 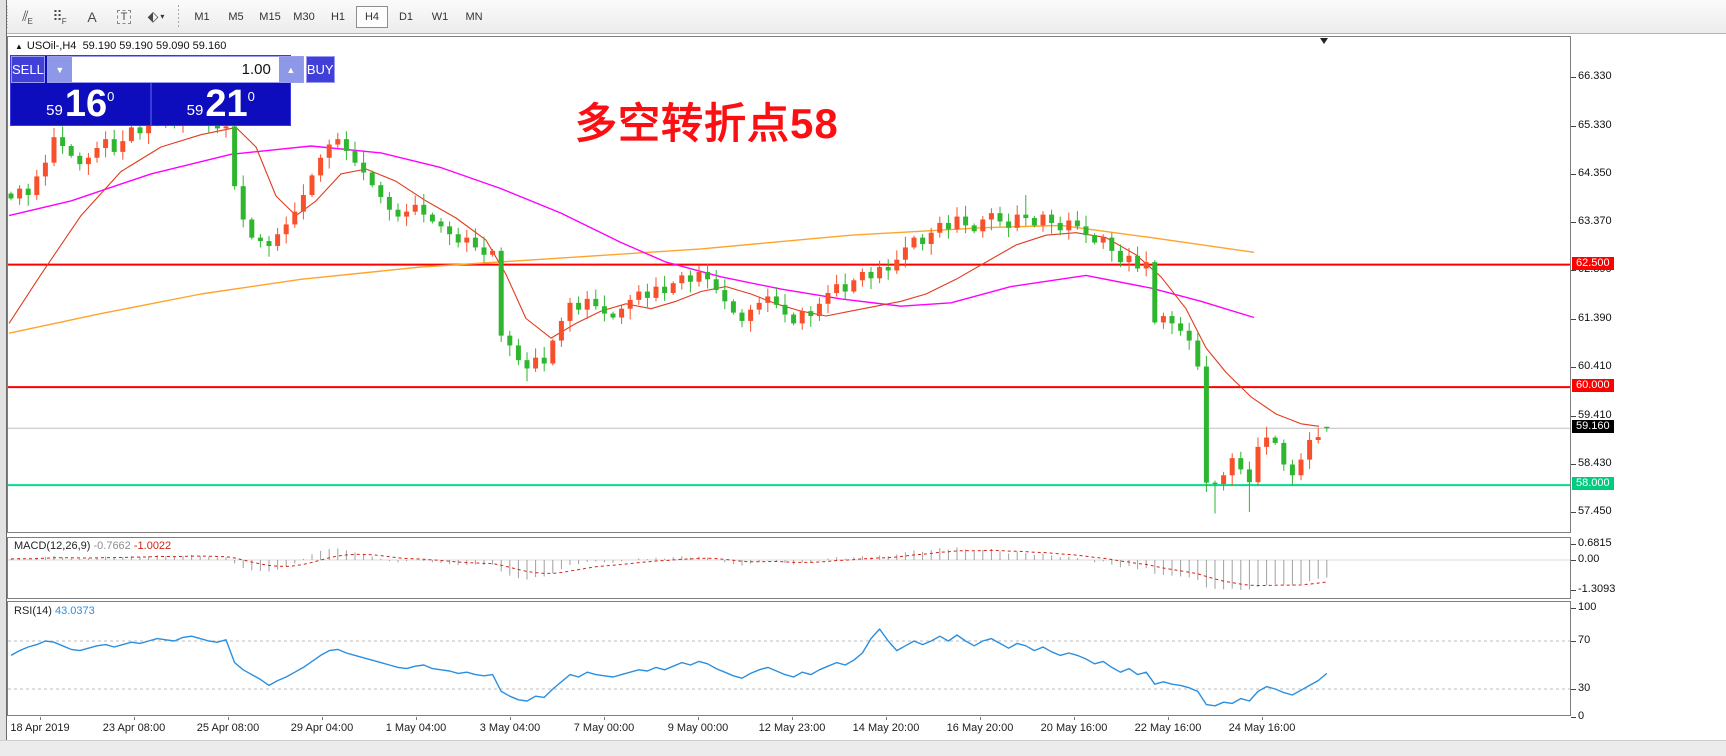 What do you see at coordinates (112, 546) in the screenshot?
I see `macd-main-value: -0.7662` at bounding box center [112, 546].